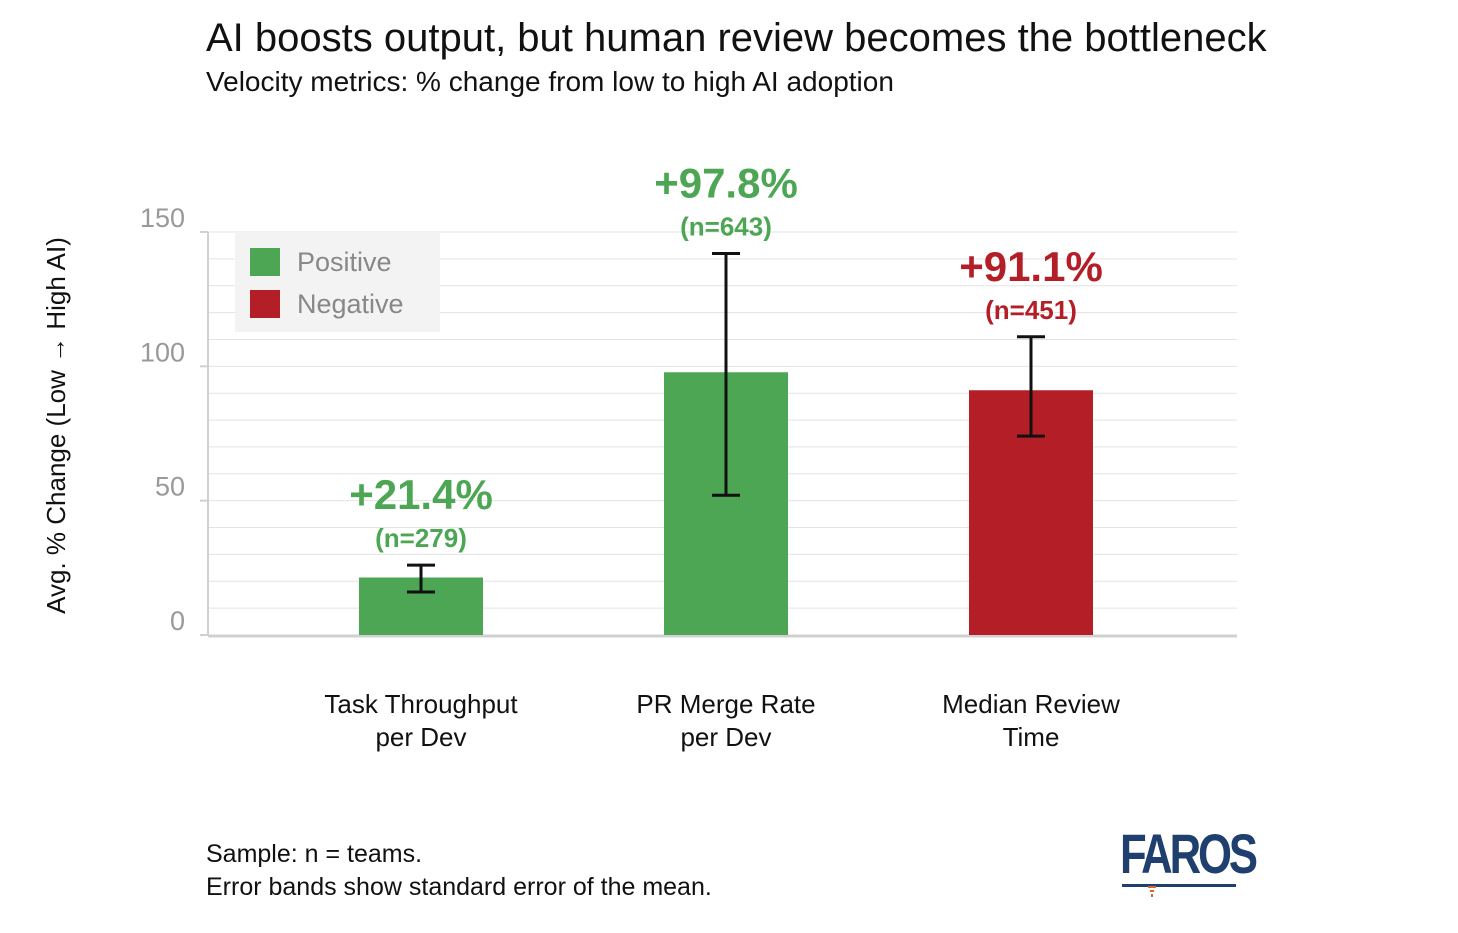 This screenshot has width=1458, height=933. What do you see at coordinates (421, 538) in the screenshot?
I see `n-label-1: (n=279)` at bounding box center [421, 538].